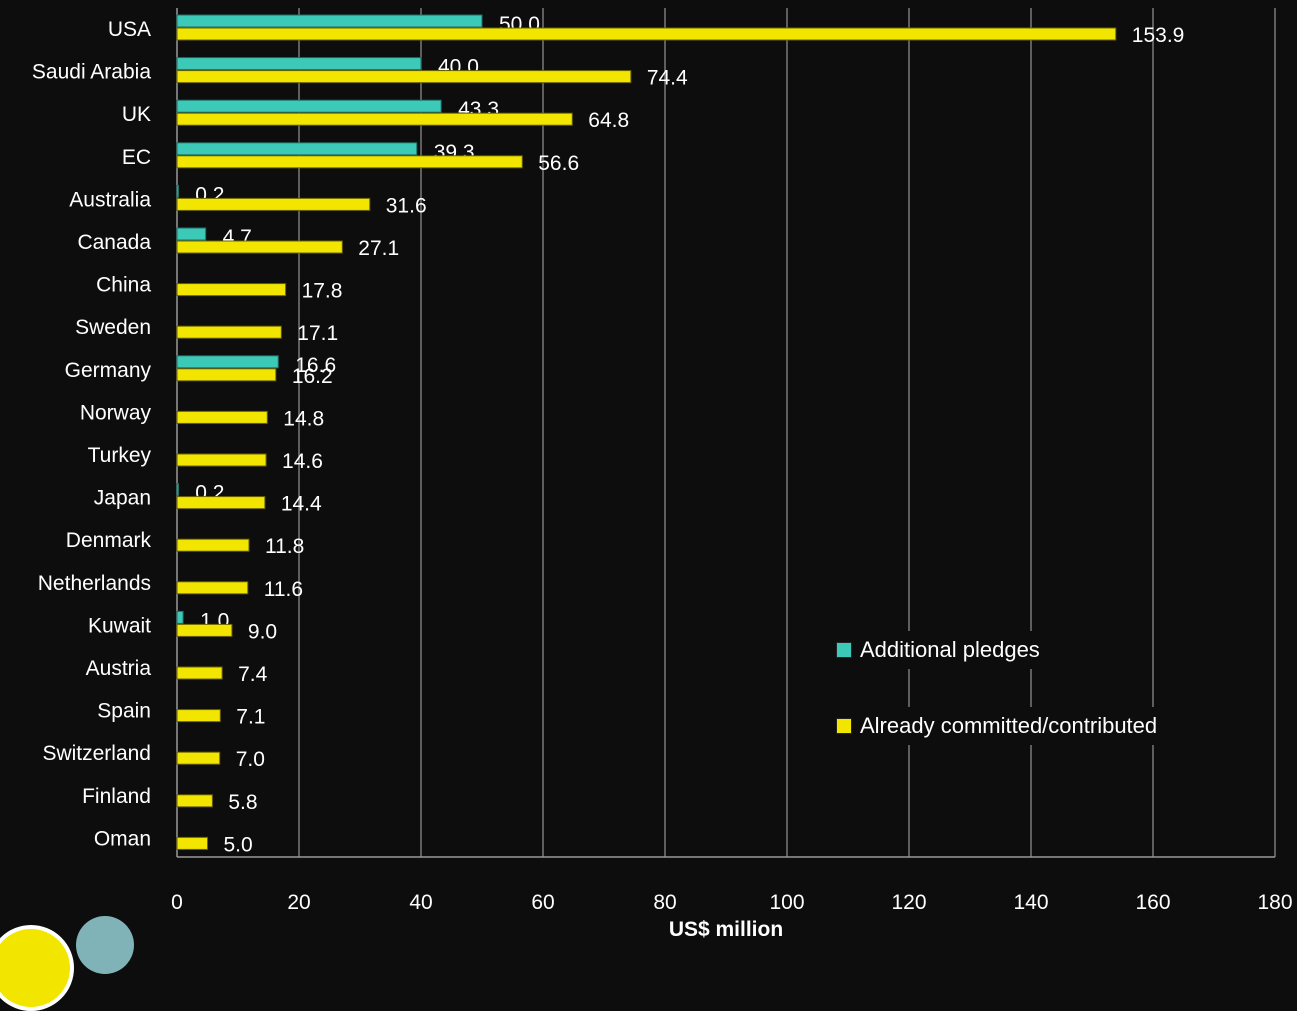 Image resolution: width=1297 pixels, height=1011 pixels. I want to click on data-label-already-committed: 7.0, so click(250, 759).